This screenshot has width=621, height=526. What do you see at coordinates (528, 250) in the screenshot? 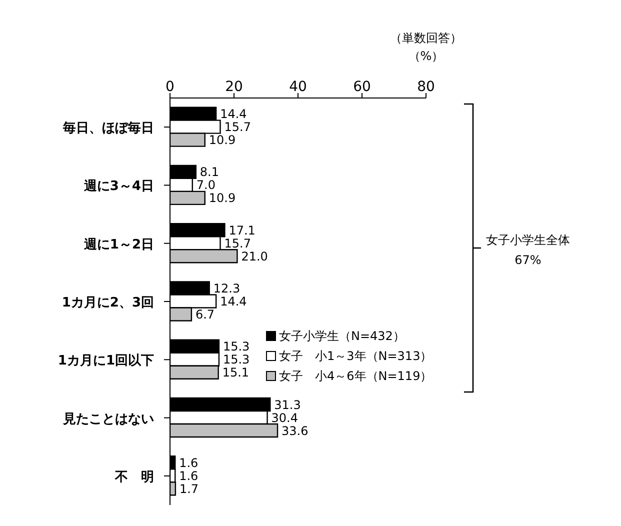
I see `text: 女子小学生全体 67%` at bounding box center [528, 250].